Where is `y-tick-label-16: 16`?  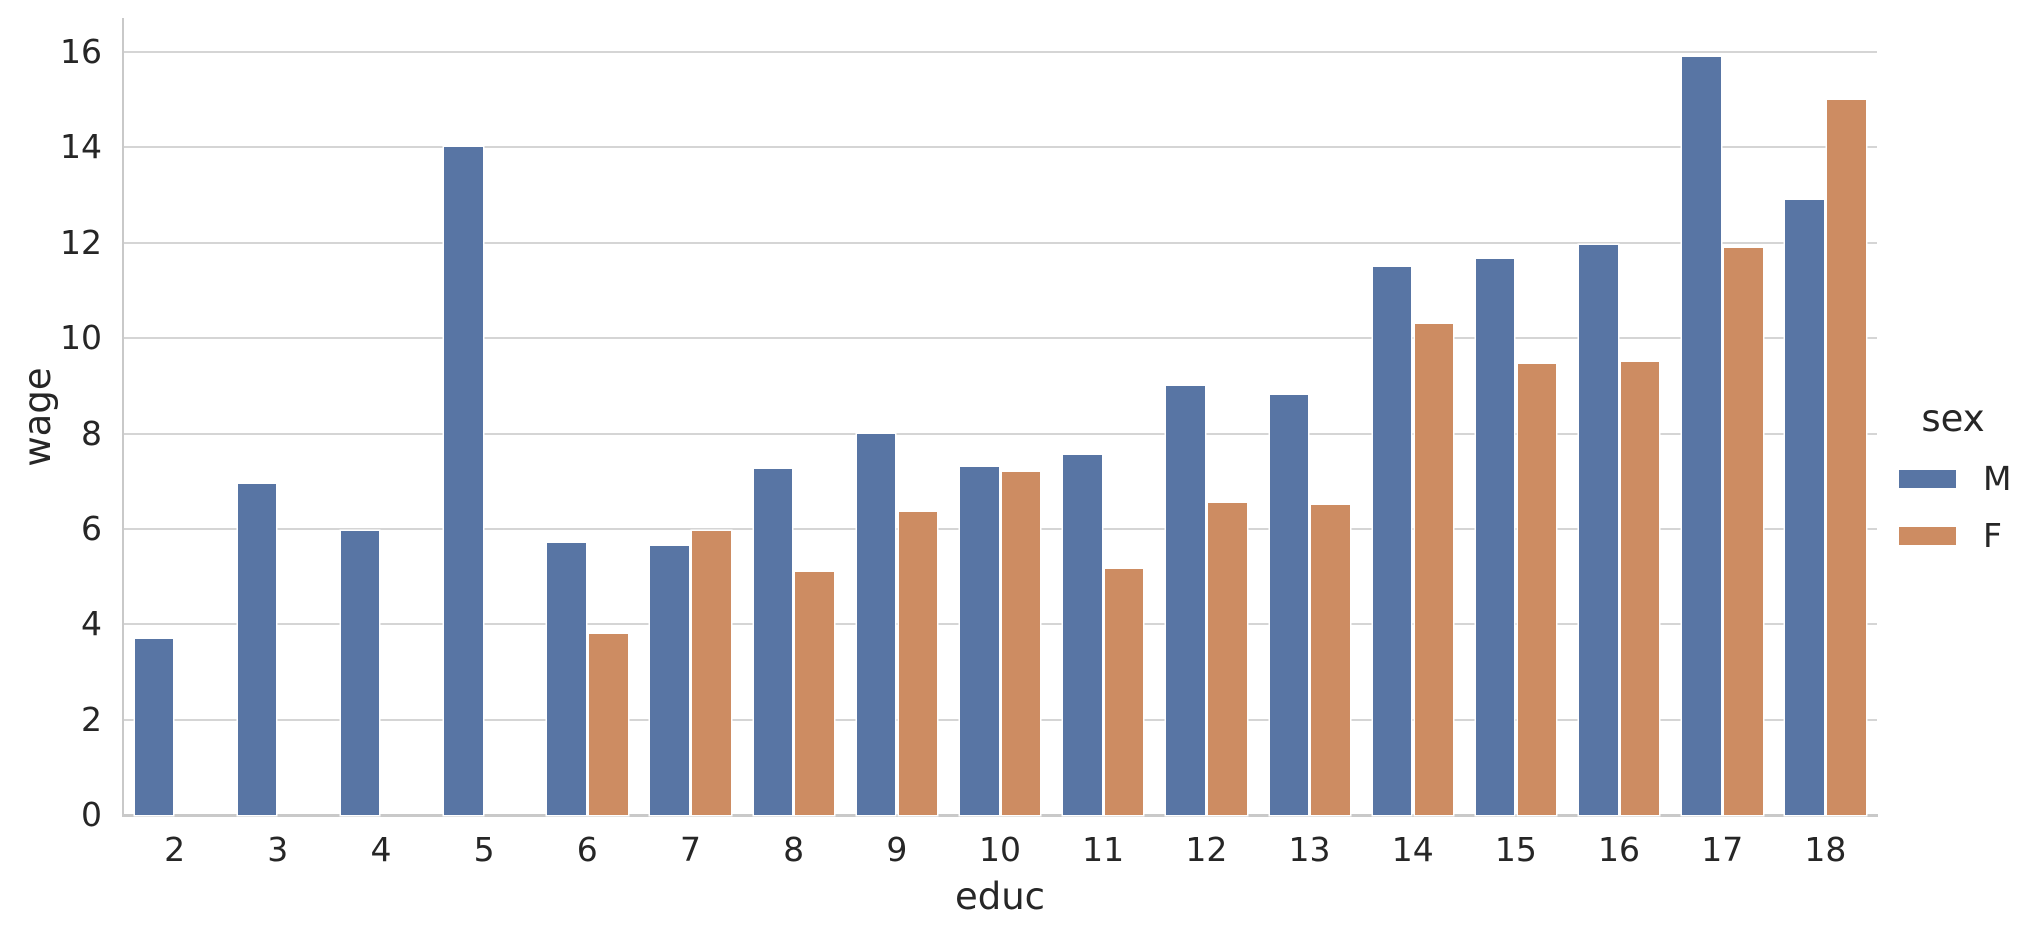 y-tick-label-16: 16 is located at coordinates (81, 51).